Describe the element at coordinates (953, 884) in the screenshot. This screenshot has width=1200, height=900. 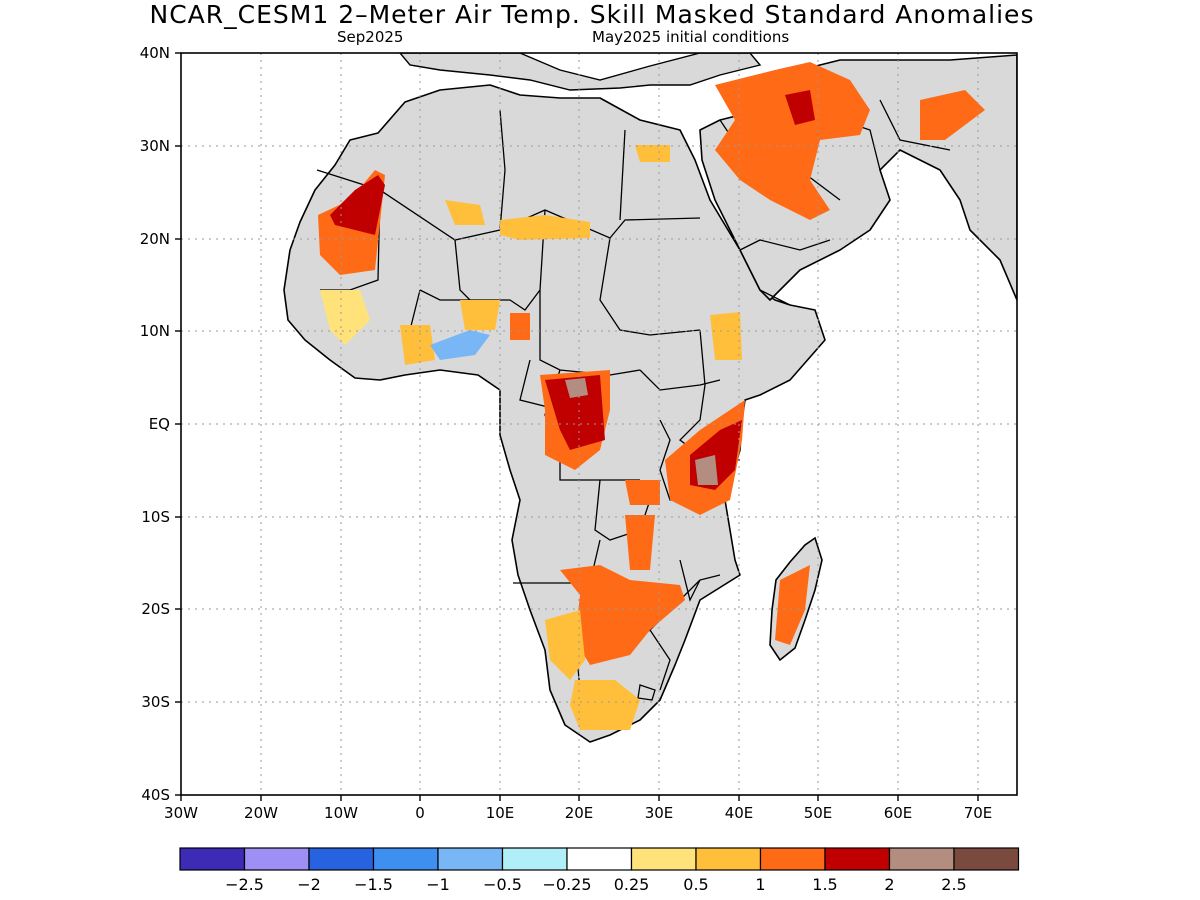
I see `colorbar-label: 2.5` at that location.